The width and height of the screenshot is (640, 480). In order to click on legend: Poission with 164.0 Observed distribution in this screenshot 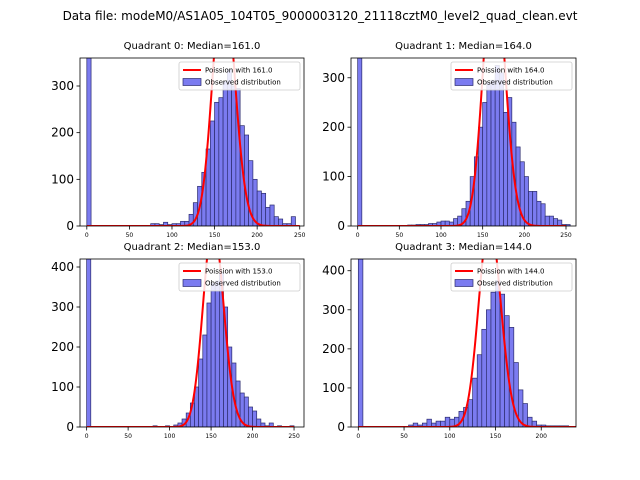, I will do `click(511, 76)`.